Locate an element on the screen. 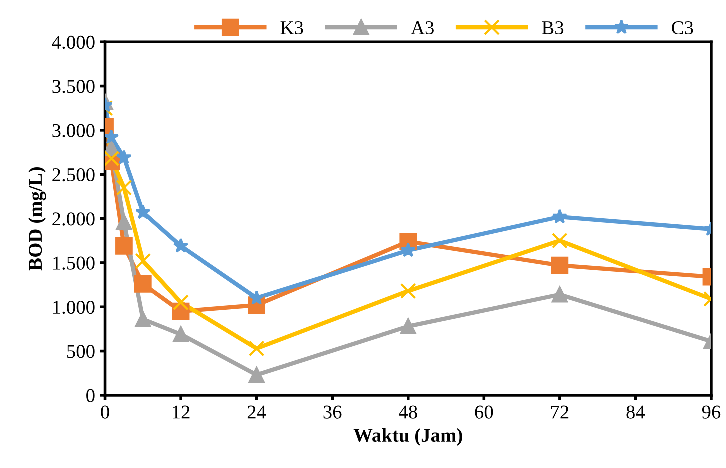 The width and height of the screenshot is (726, 468). y-tick-label: 3.000 is located at coordinates (73, 131).